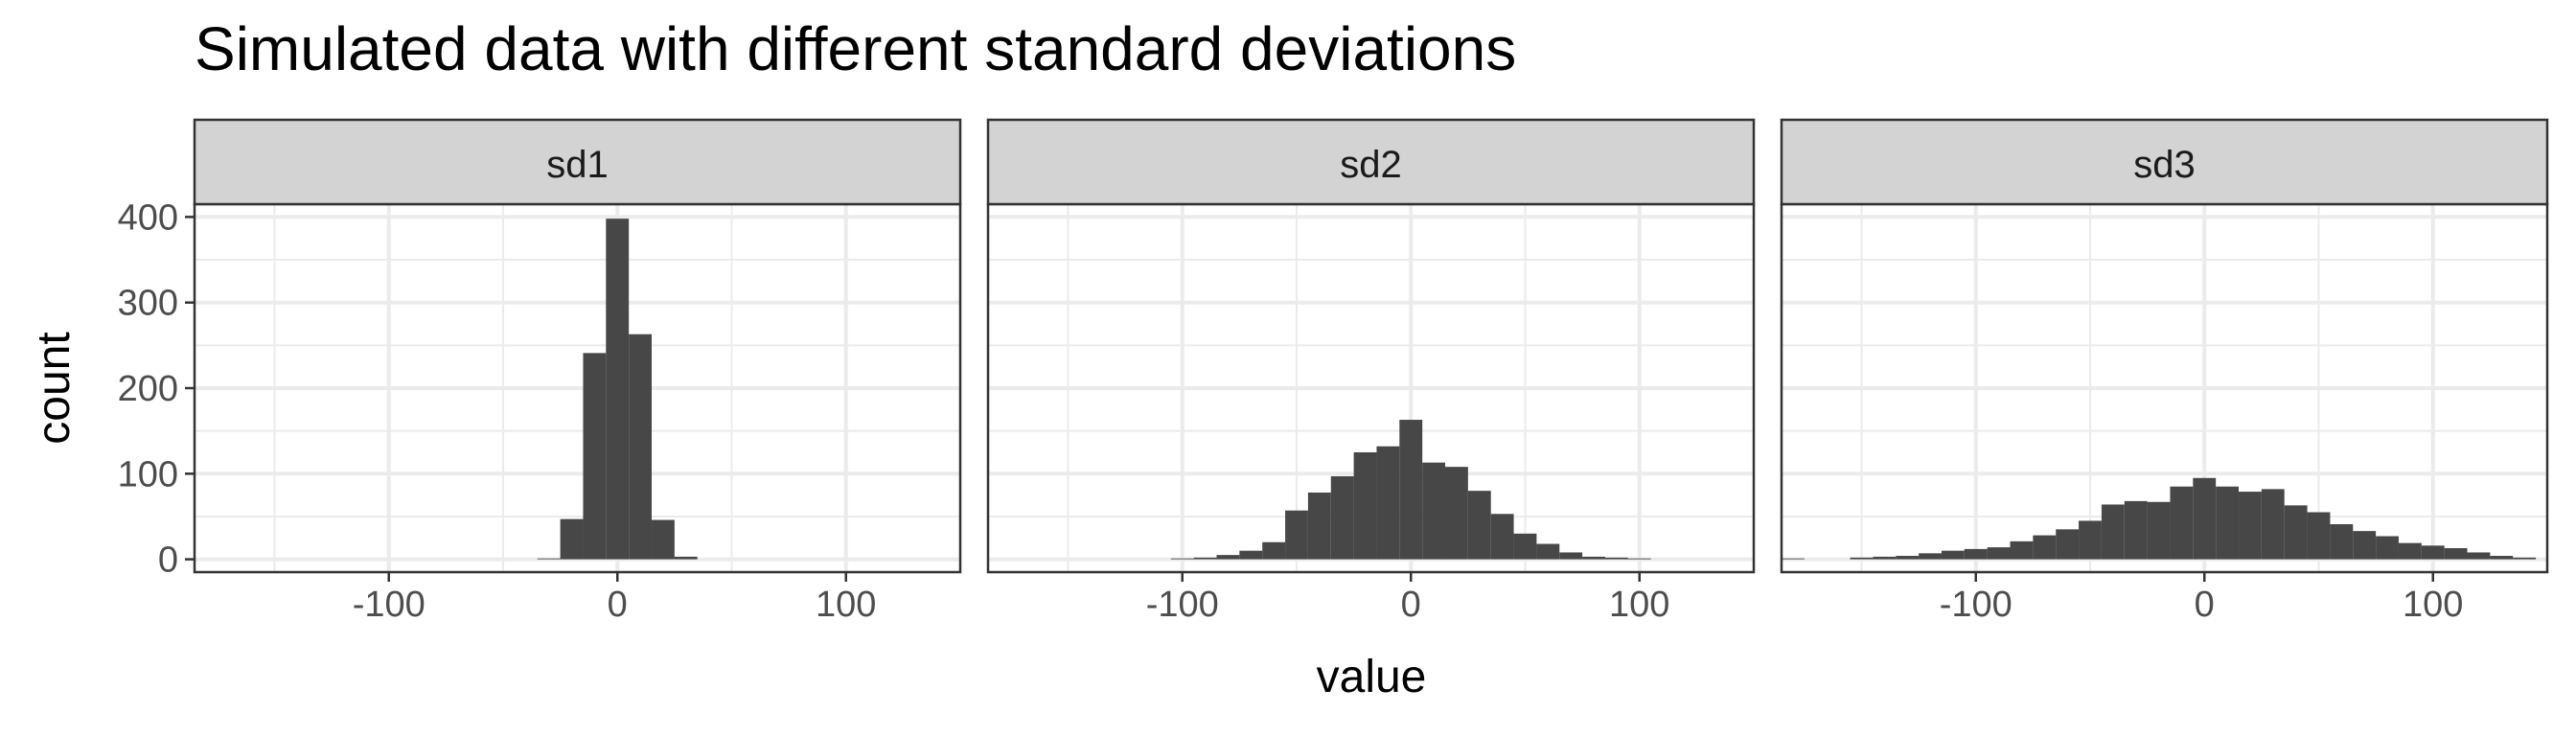  I want to click on y-tick-label: 0, so click(168, 560).